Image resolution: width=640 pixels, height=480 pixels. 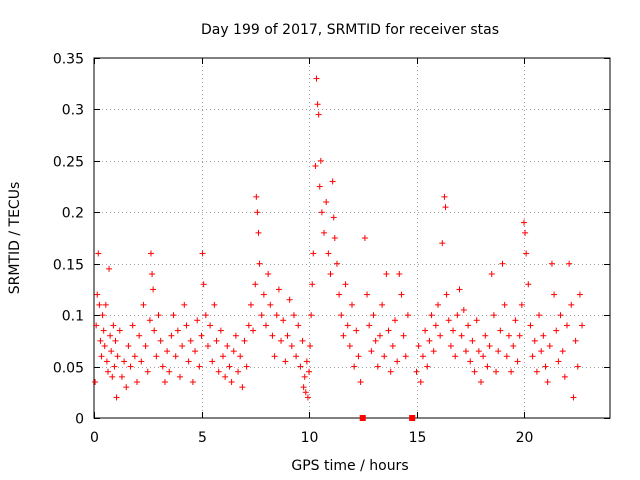 What do you see at coordinates (79, 420) in the screenshot?
I see `y-tick-label: 0` at bounding box center [79, 420].